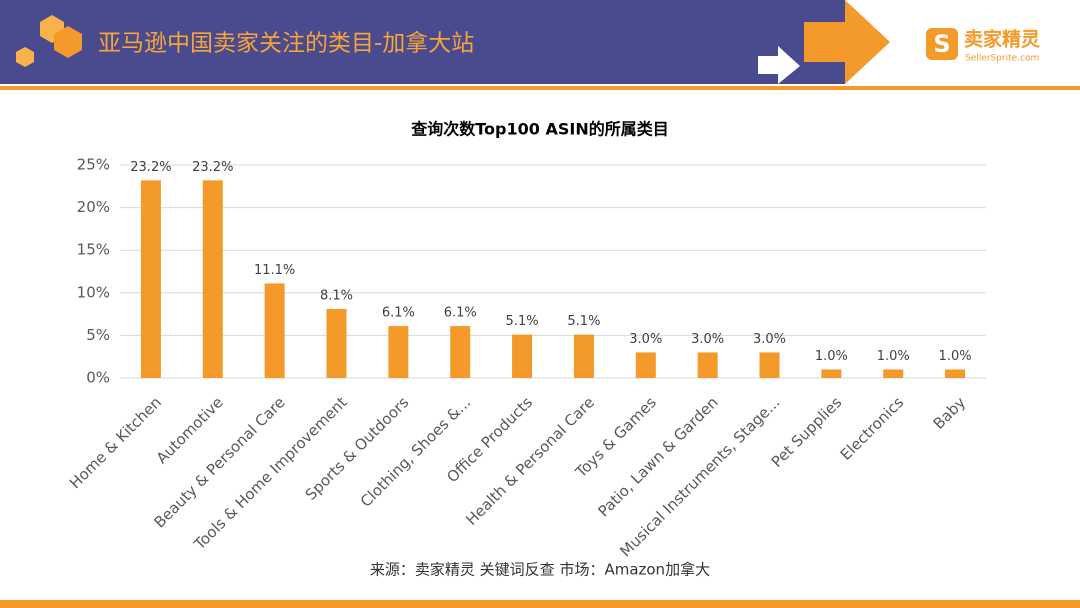 The width and height of the screenshot is (1080, 608). I want to click on y-tick-label: 10%, so click(93, 292).